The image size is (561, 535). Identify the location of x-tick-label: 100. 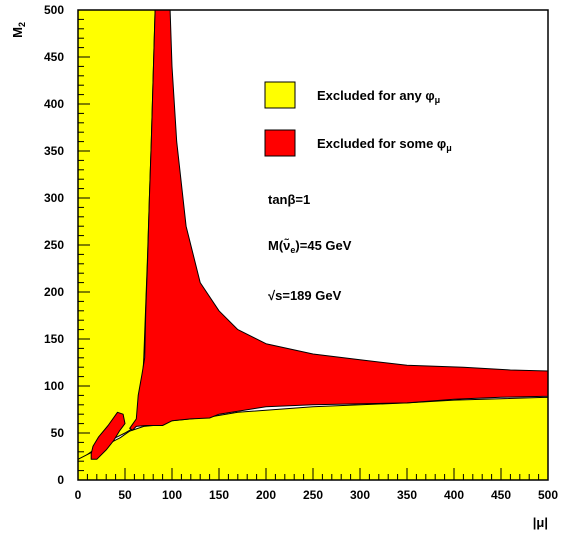
(172, 495).